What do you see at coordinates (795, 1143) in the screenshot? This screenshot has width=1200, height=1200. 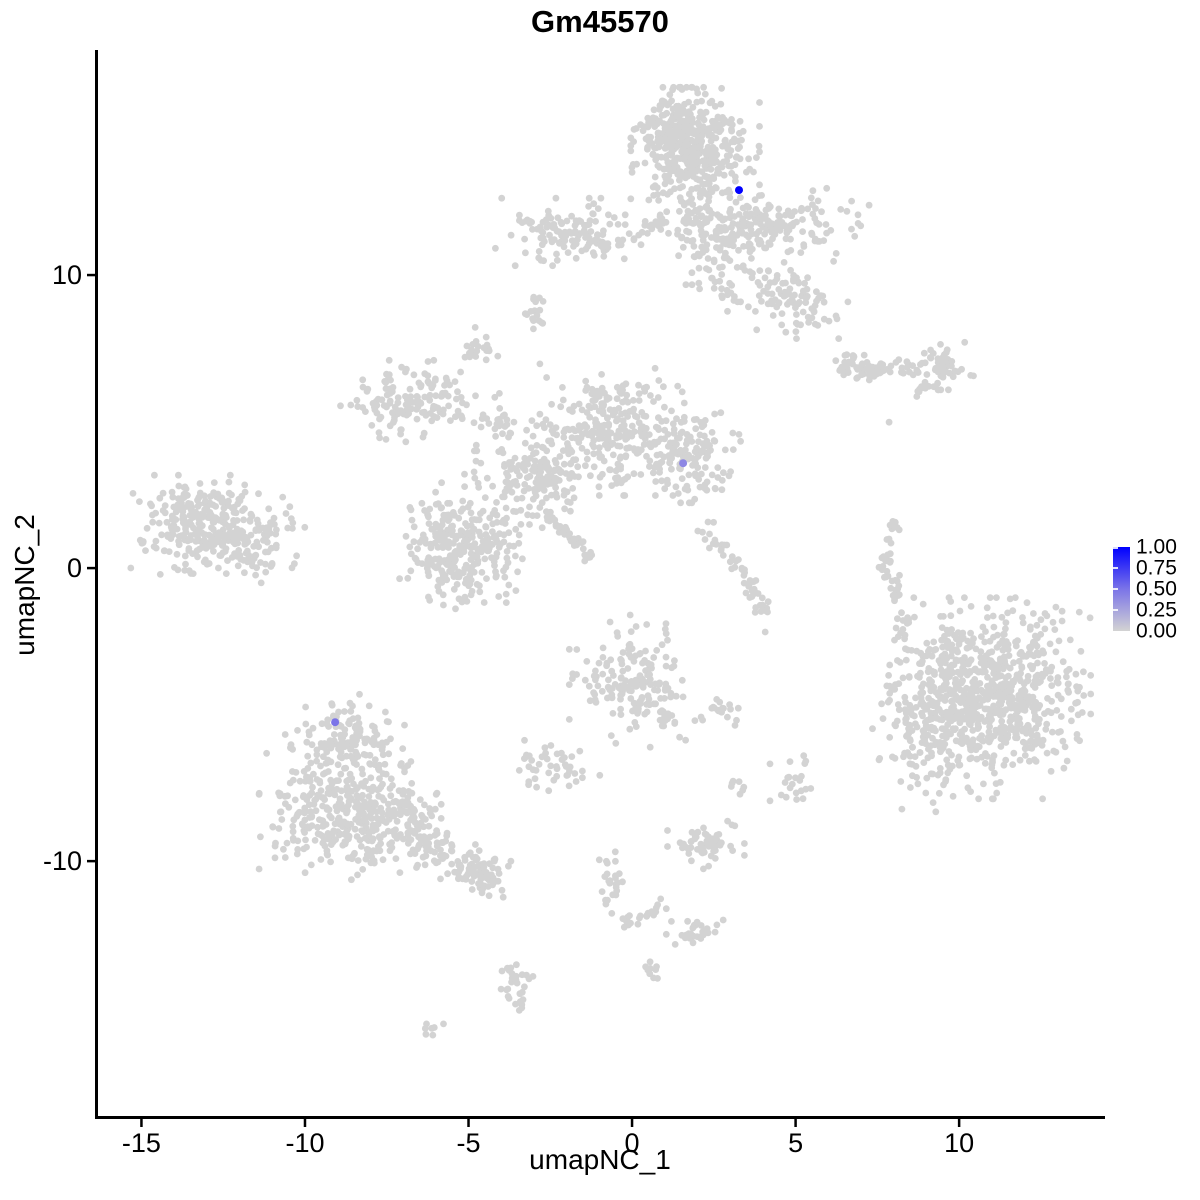 I see `x-tick-label: 5` at bounding box center [795, 1143].